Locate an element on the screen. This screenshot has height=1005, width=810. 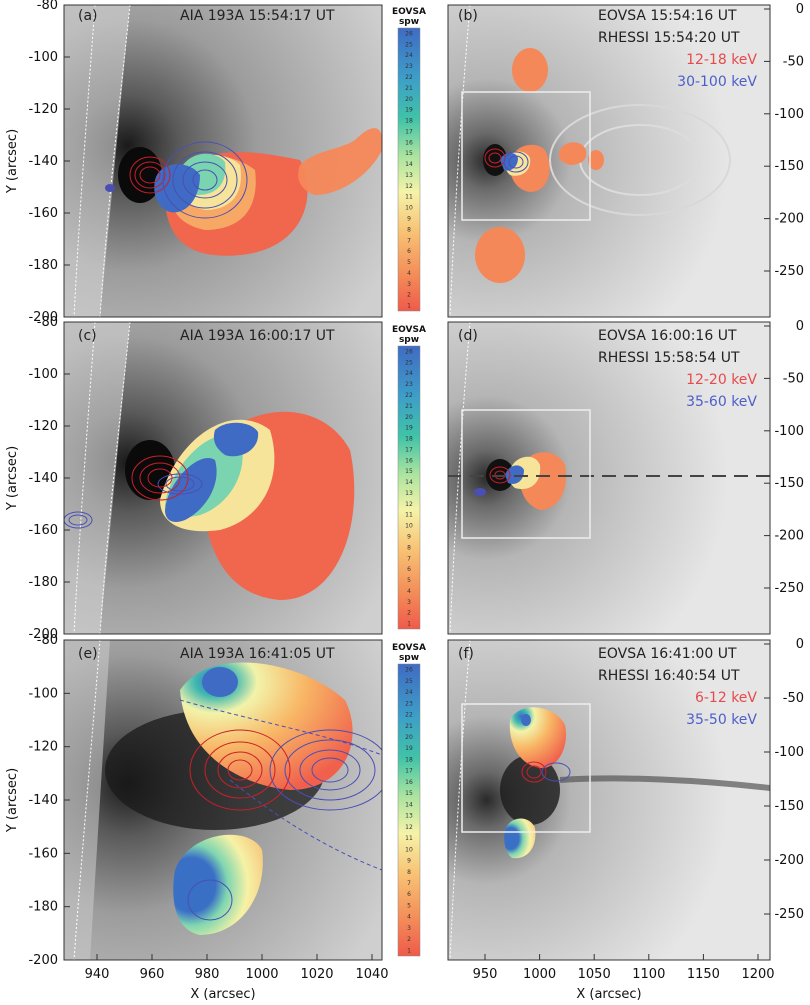
panel-b-label: (b) is located at coordinates (468, 16).